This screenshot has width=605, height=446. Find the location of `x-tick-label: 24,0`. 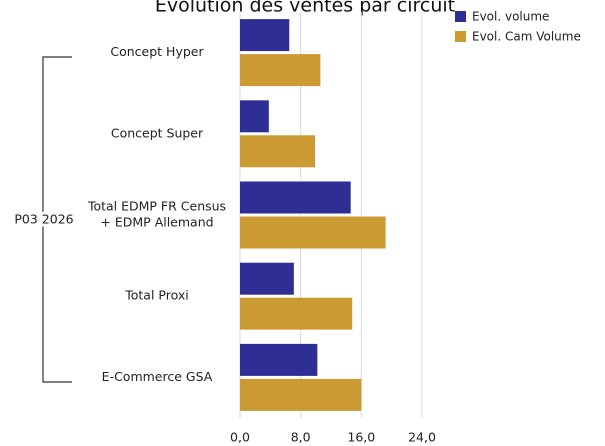

x-tick-label: 24,0 is located at coordinates (422, 437).